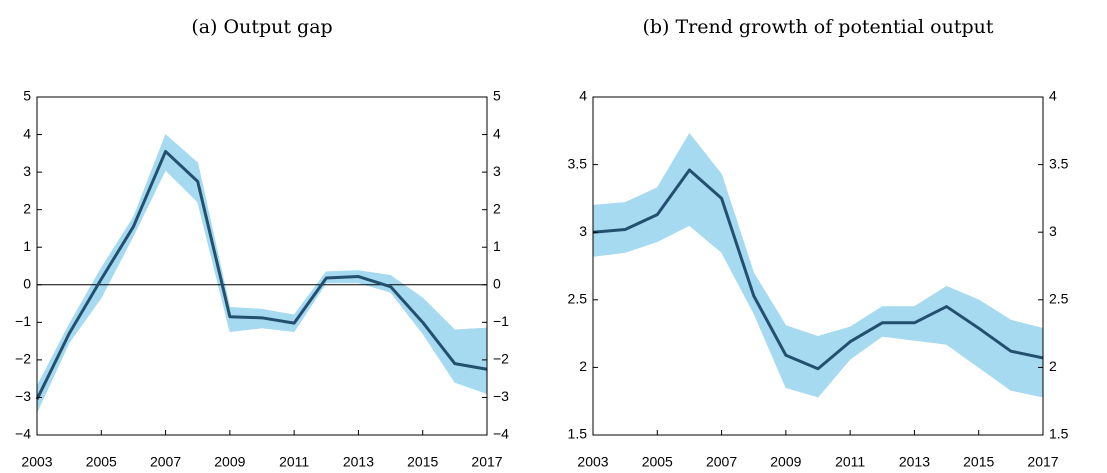  I want to click on y-tick-label: 0, so click(27, 283).